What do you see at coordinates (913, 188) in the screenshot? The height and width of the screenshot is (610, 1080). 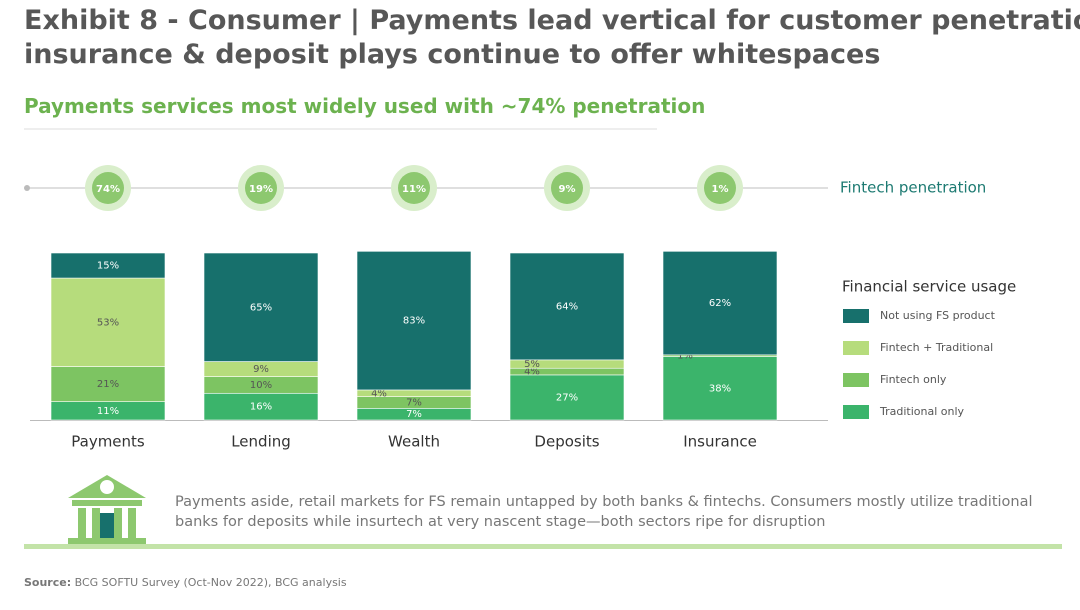 I see `penetration-label: Fintech penetration` at bounding box center [913, 188].